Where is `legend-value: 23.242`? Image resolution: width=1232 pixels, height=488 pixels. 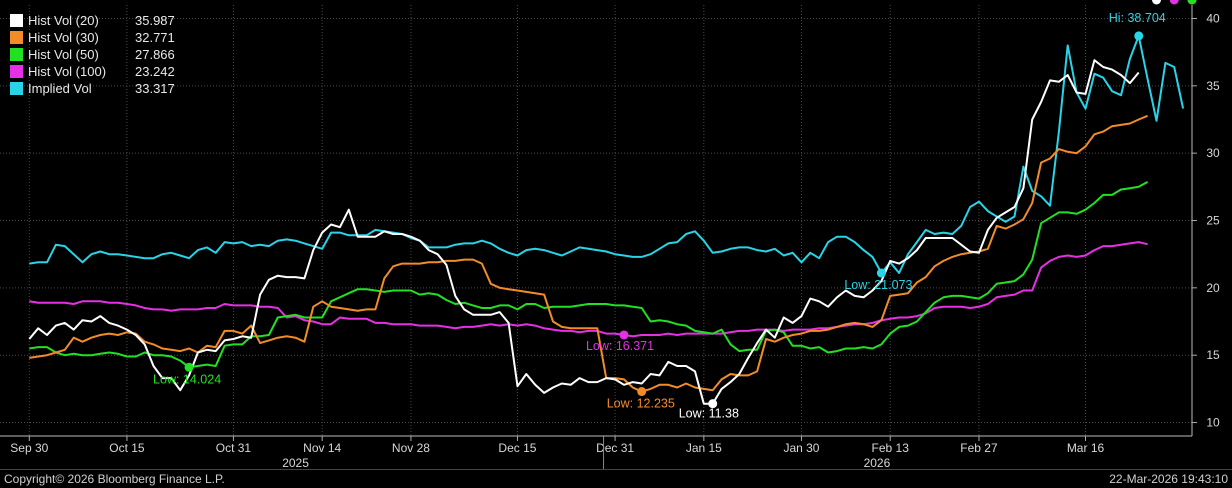 legend-value: 23.242 is located at coordinates (155, 71).